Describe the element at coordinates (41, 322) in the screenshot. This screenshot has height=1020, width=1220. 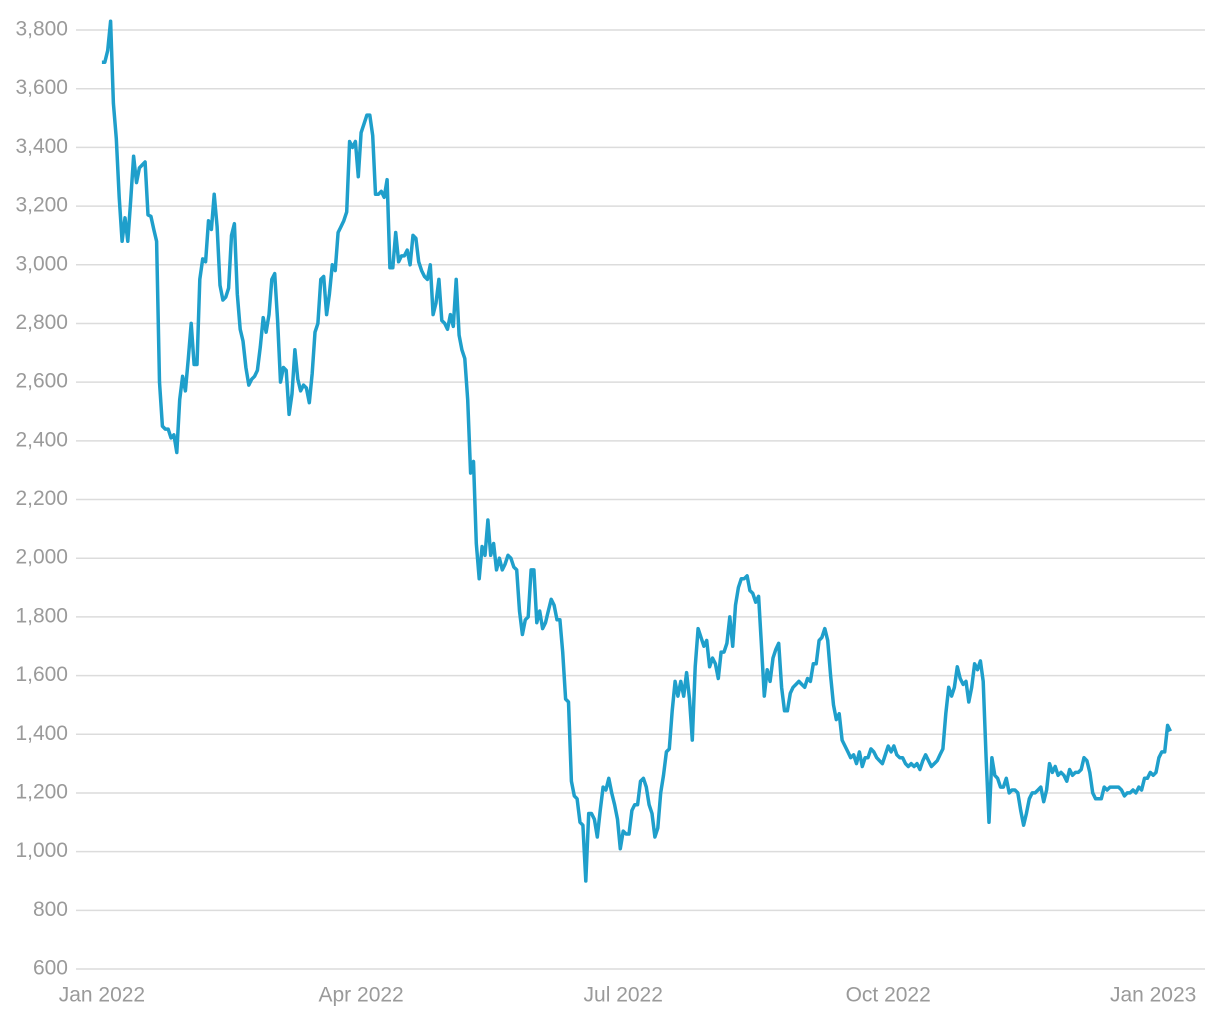
I see `y-tick-label: 2,800` at that location.